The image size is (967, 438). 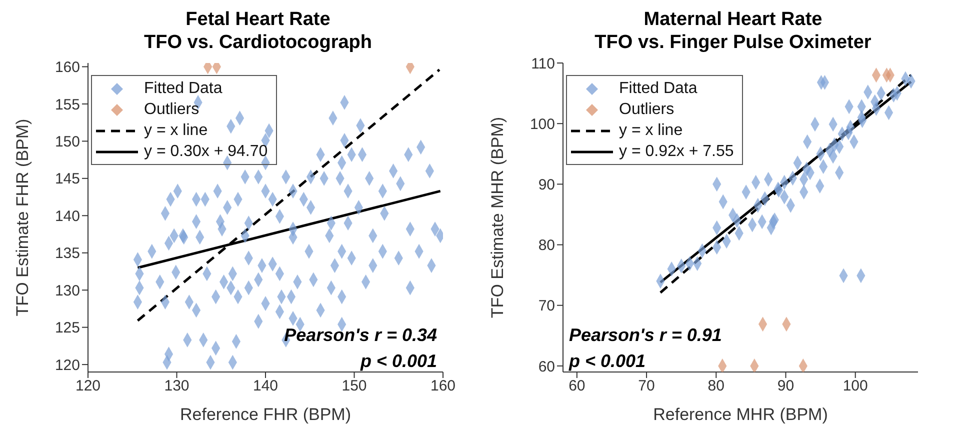 I want to click on y-tick-label: 130, so click(x=67, y=291).